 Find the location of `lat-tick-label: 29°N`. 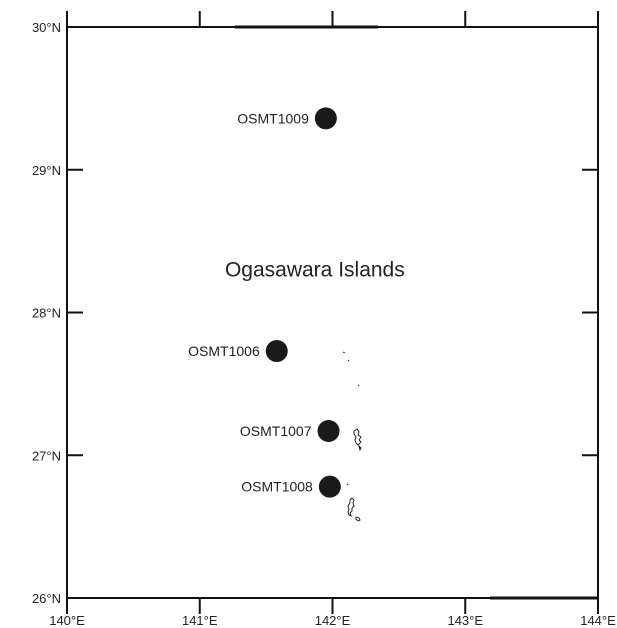

lat-tick-label: 29°N is located at coordinates (46, 170).